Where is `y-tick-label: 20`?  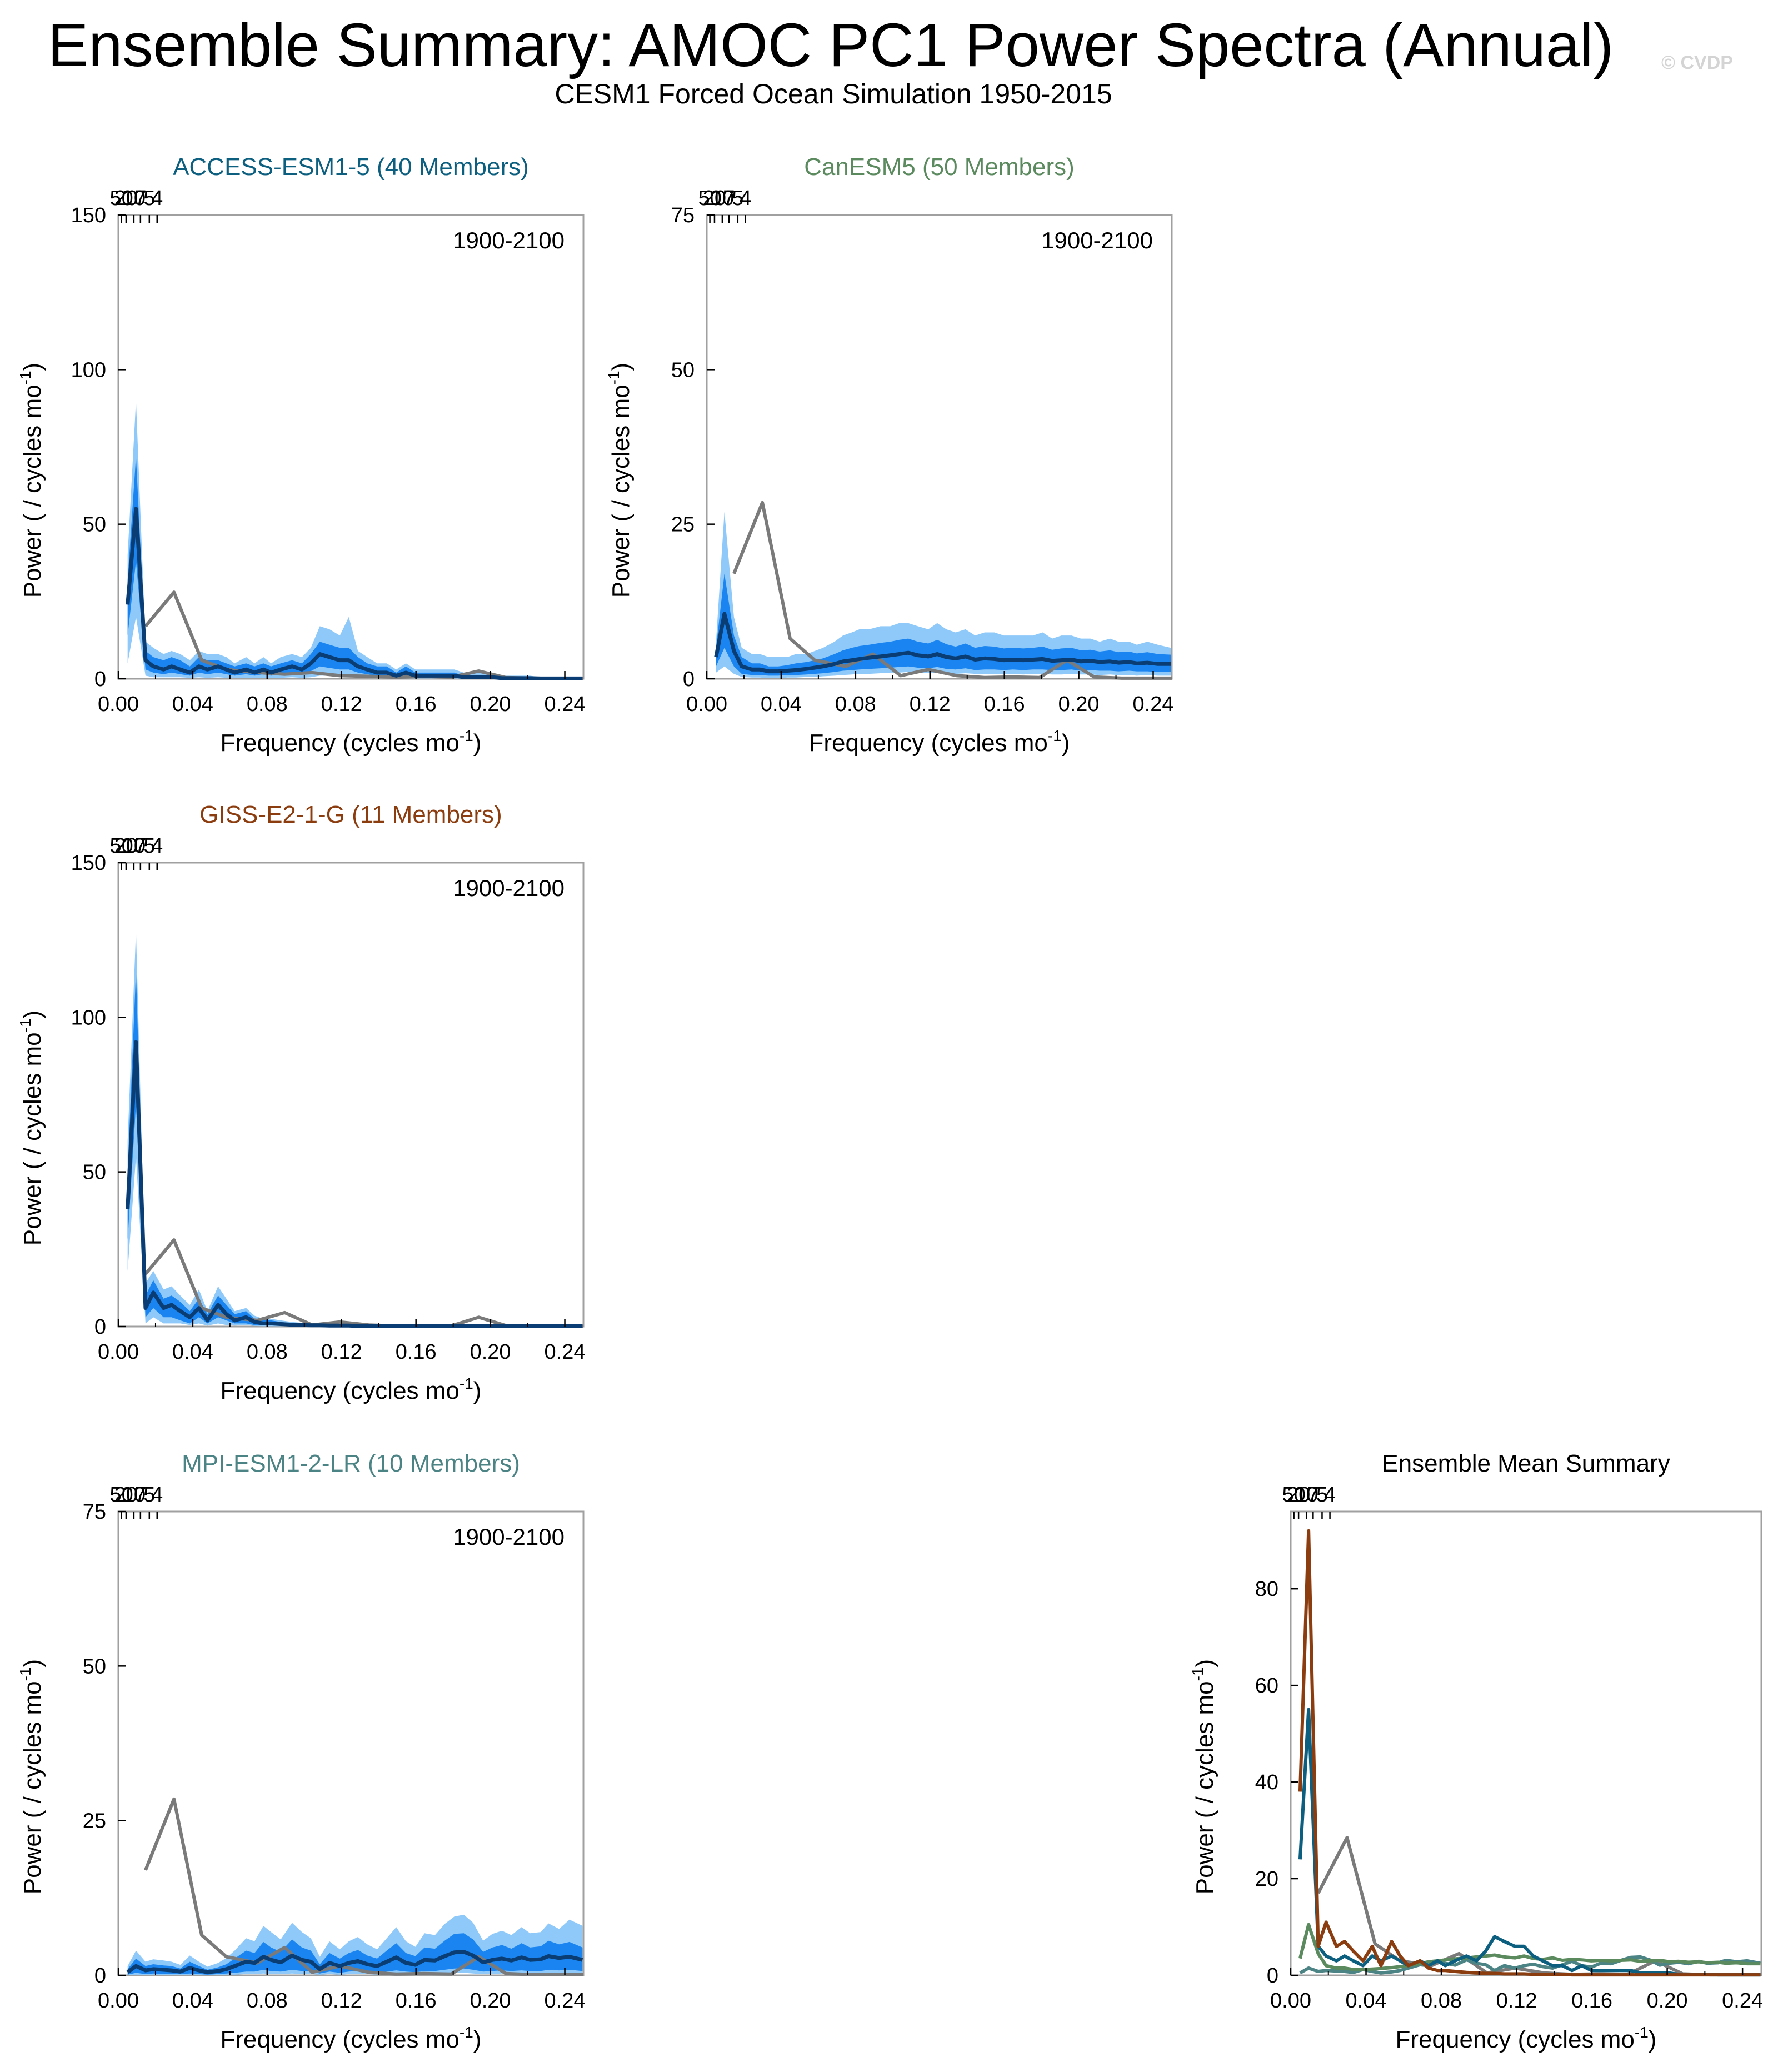
y-tick-label: 20 is located at coordinates (1267, 1879).